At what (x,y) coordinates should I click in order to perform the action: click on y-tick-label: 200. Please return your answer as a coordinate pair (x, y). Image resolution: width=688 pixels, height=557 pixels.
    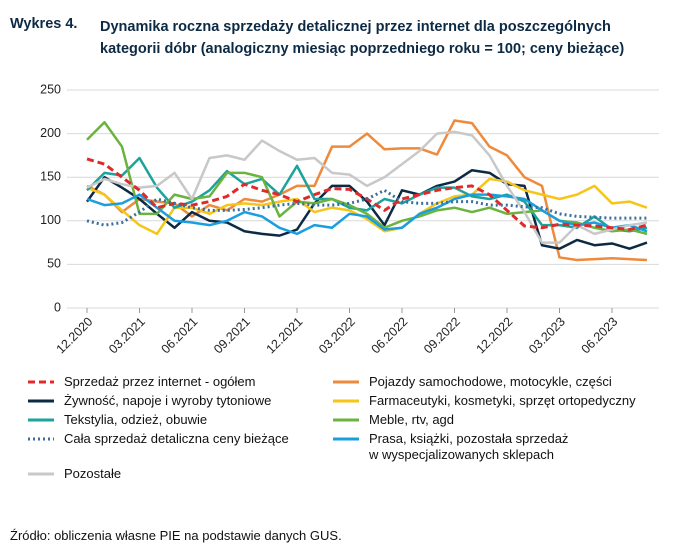
    Looking at the image, I should click on (50, 133).